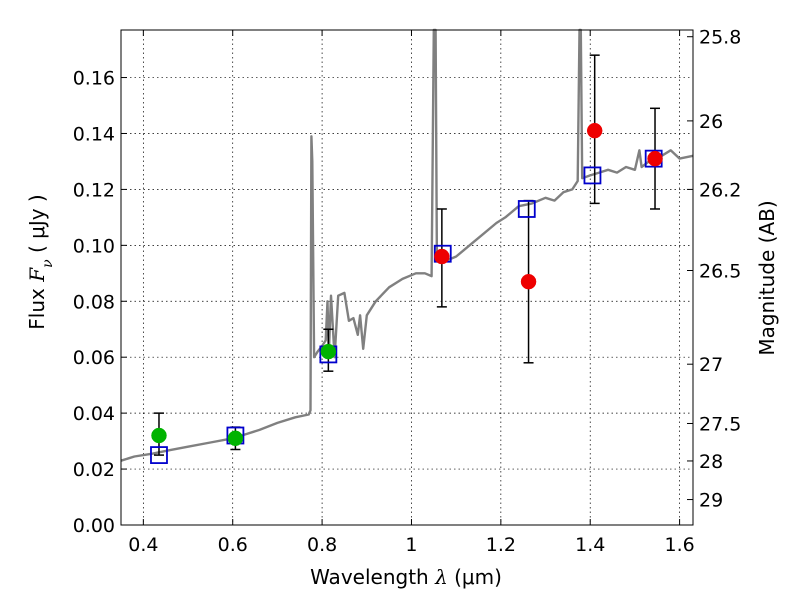 The image size is (800, 600). What do you see at coordinates (143, 545) in the screenshot?
I see `x-tick-label: 0.4` at bounding box center [143, 545].